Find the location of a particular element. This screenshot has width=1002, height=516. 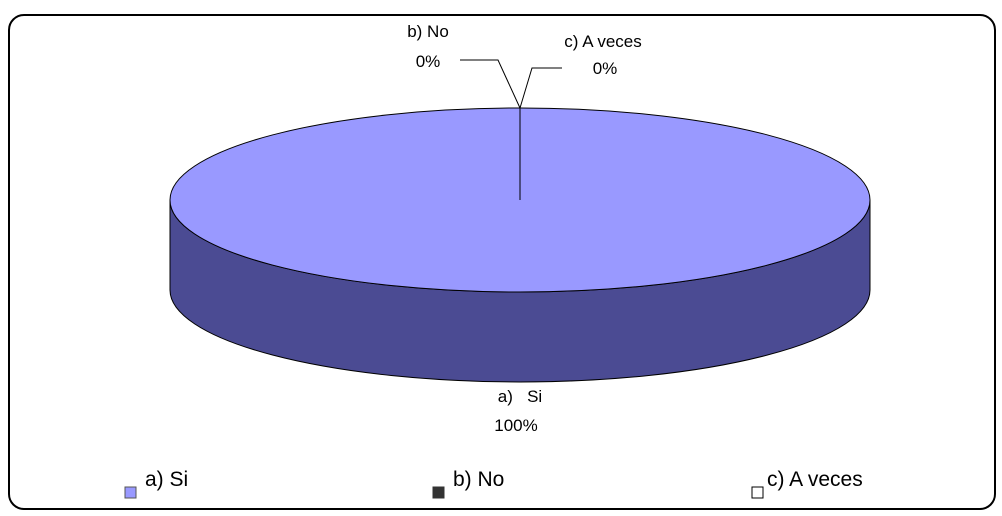

legend-item-a-si: a) Si is located at coordinates (156, 483).